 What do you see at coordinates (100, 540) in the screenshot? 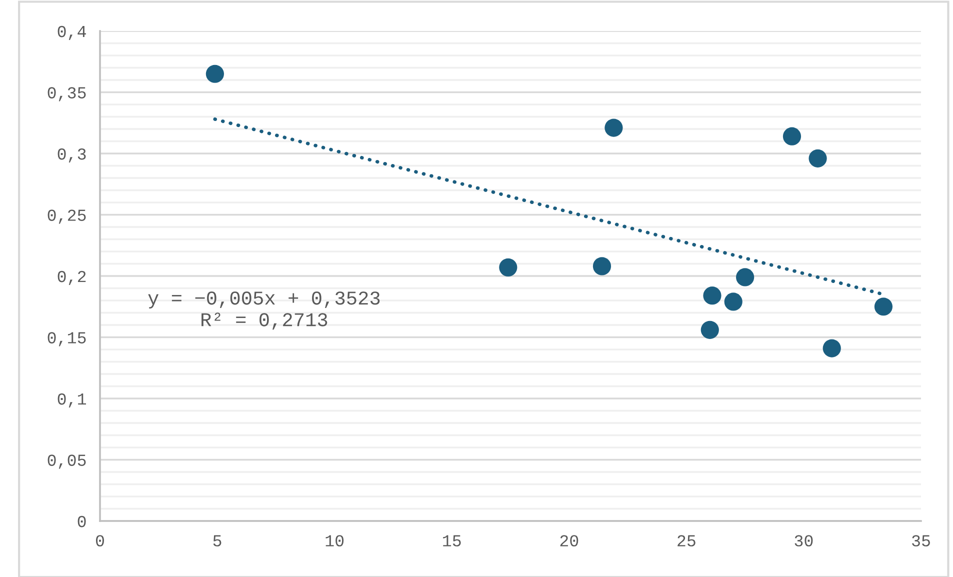
I see `x-tick-label: 0` at bounding box center [100, 540].